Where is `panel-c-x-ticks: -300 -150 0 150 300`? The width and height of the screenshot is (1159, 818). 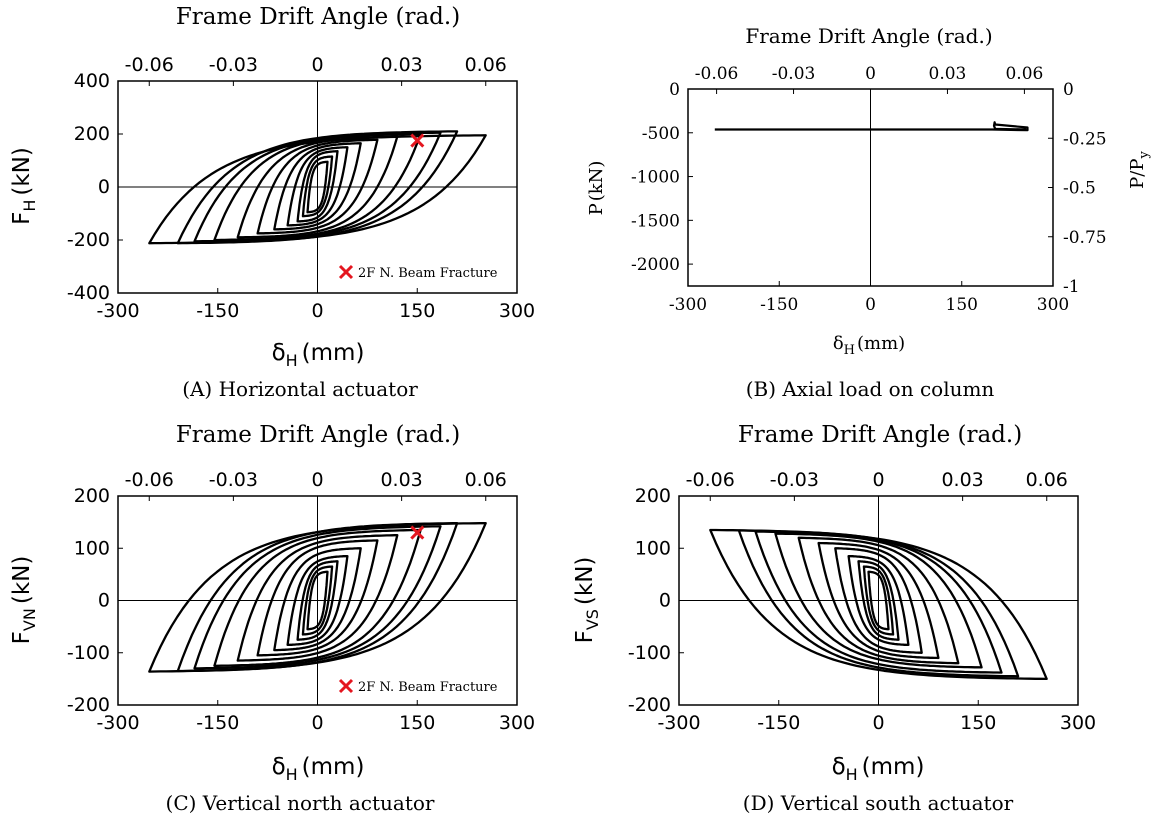 panel-c-x-ticks: -300 -150 0 150 300 is located at coordinates (315, 717).